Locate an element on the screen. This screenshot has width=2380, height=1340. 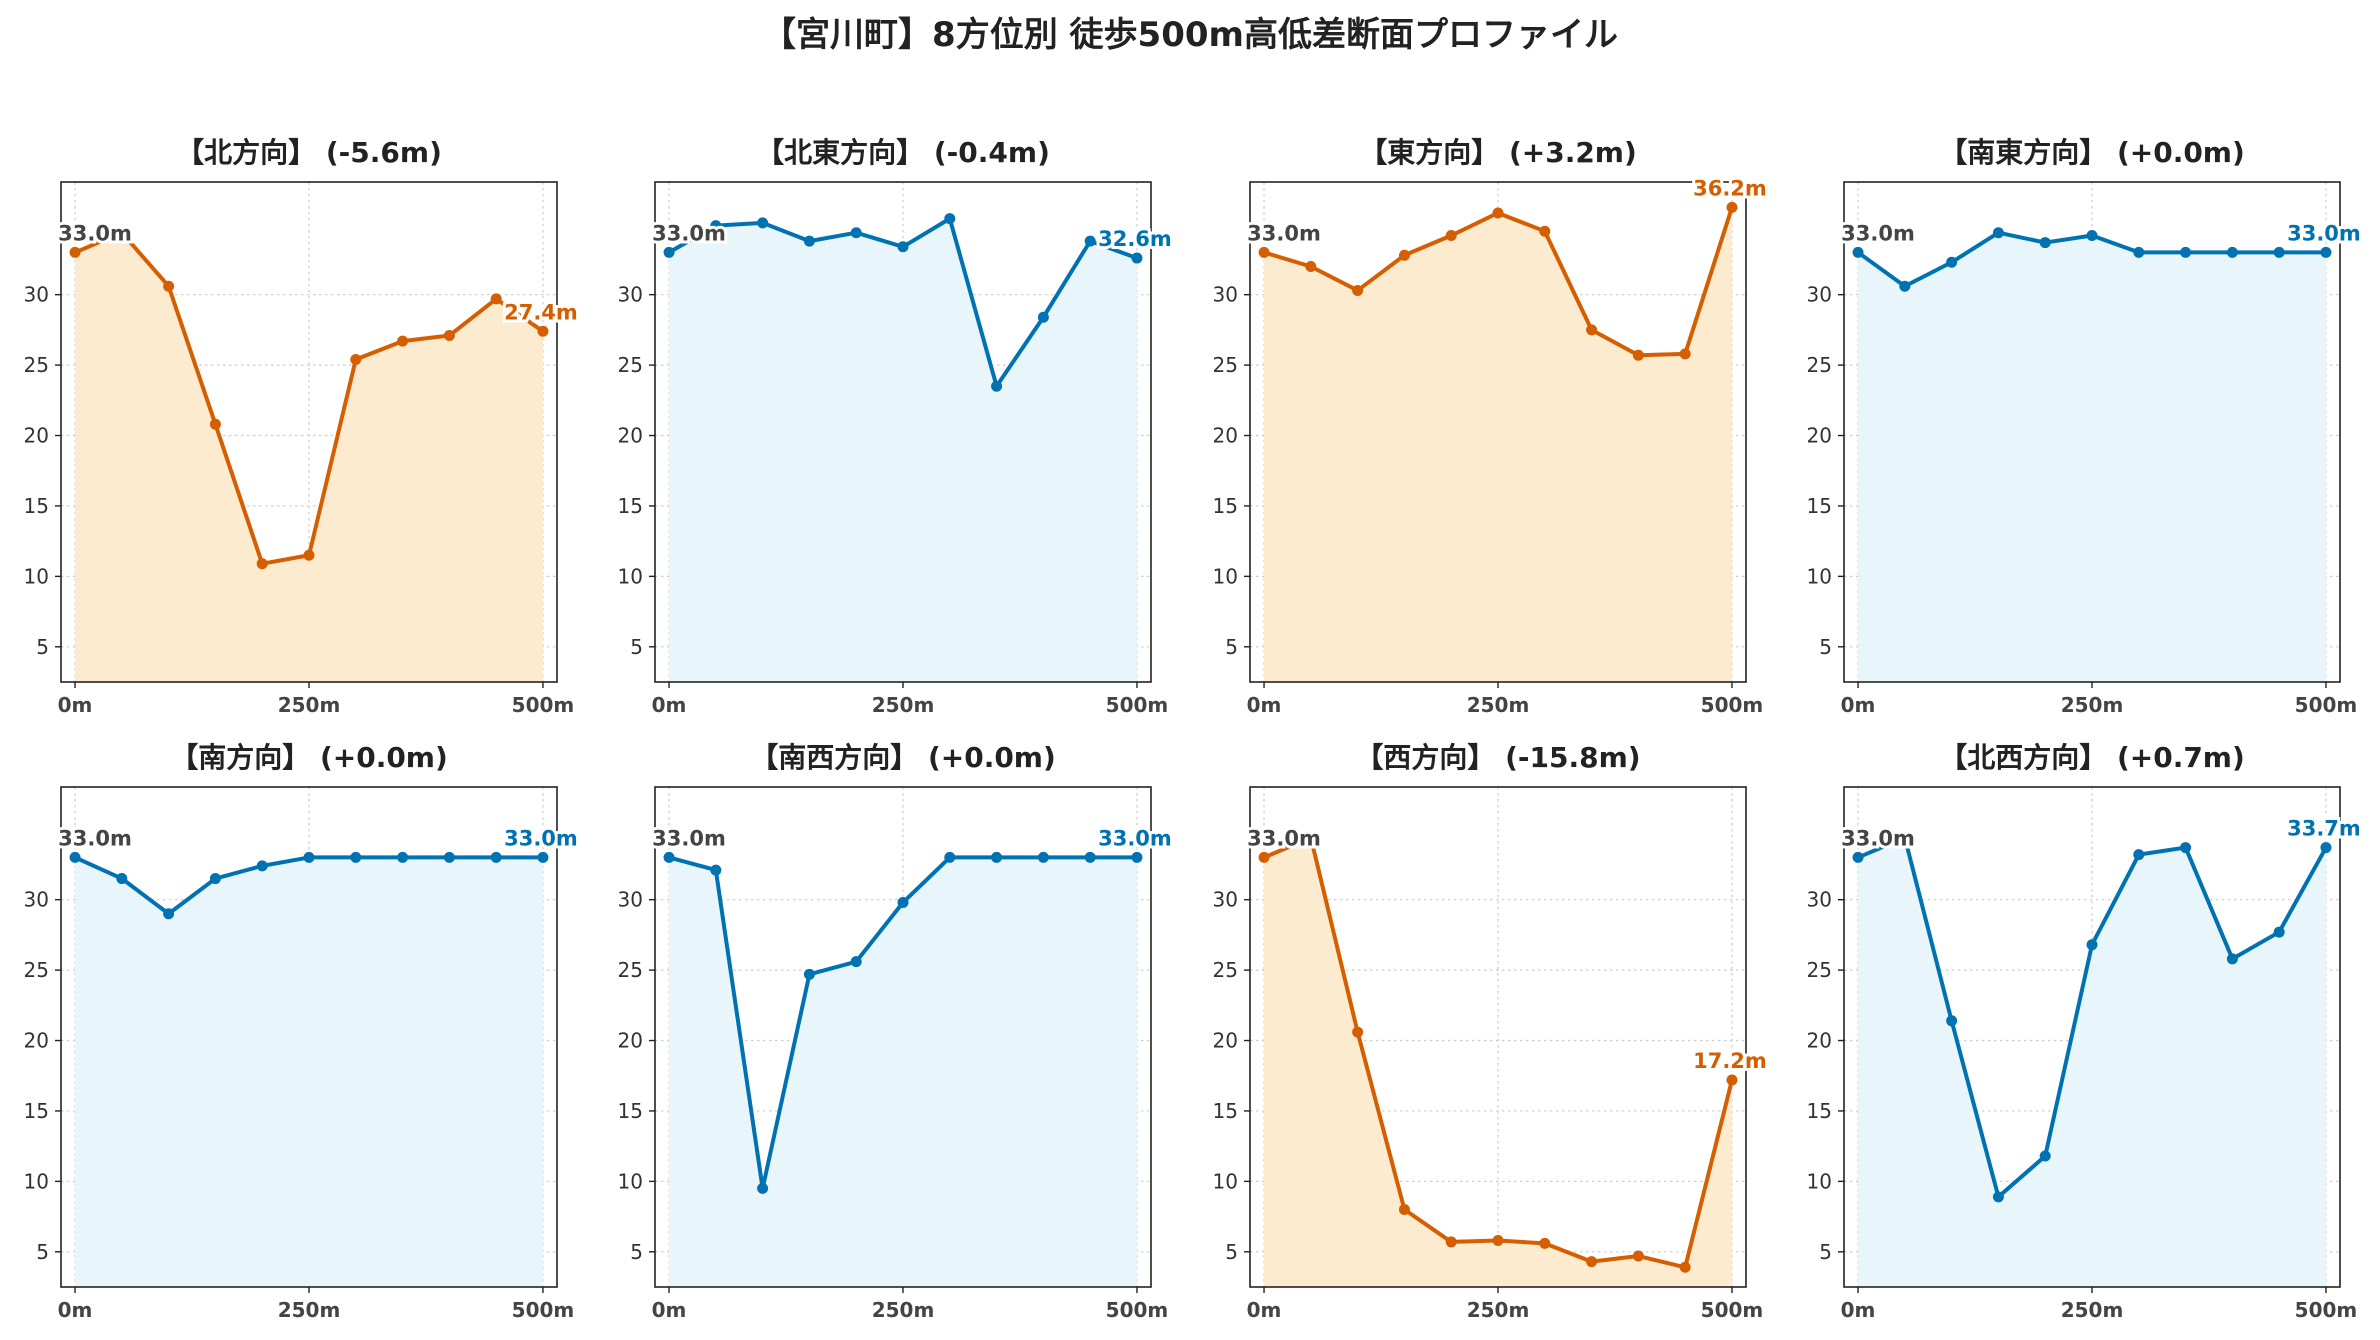
panel-title: 【北方向】 (-5.6m) is located at coordinates (309, 152).